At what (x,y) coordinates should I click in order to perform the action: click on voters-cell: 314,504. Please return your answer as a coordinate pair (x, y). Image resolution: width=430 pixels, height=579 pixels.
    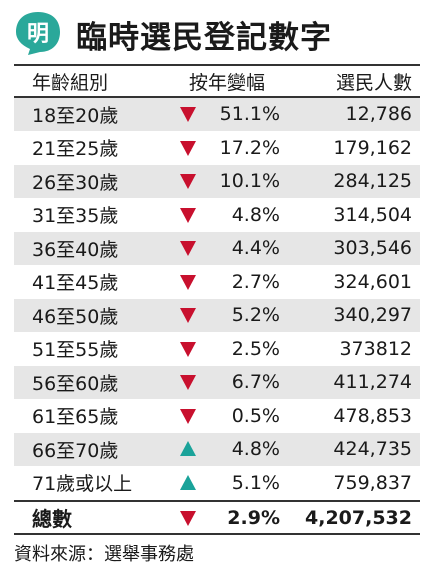
    Looking at the image, I should click on (372, 214).